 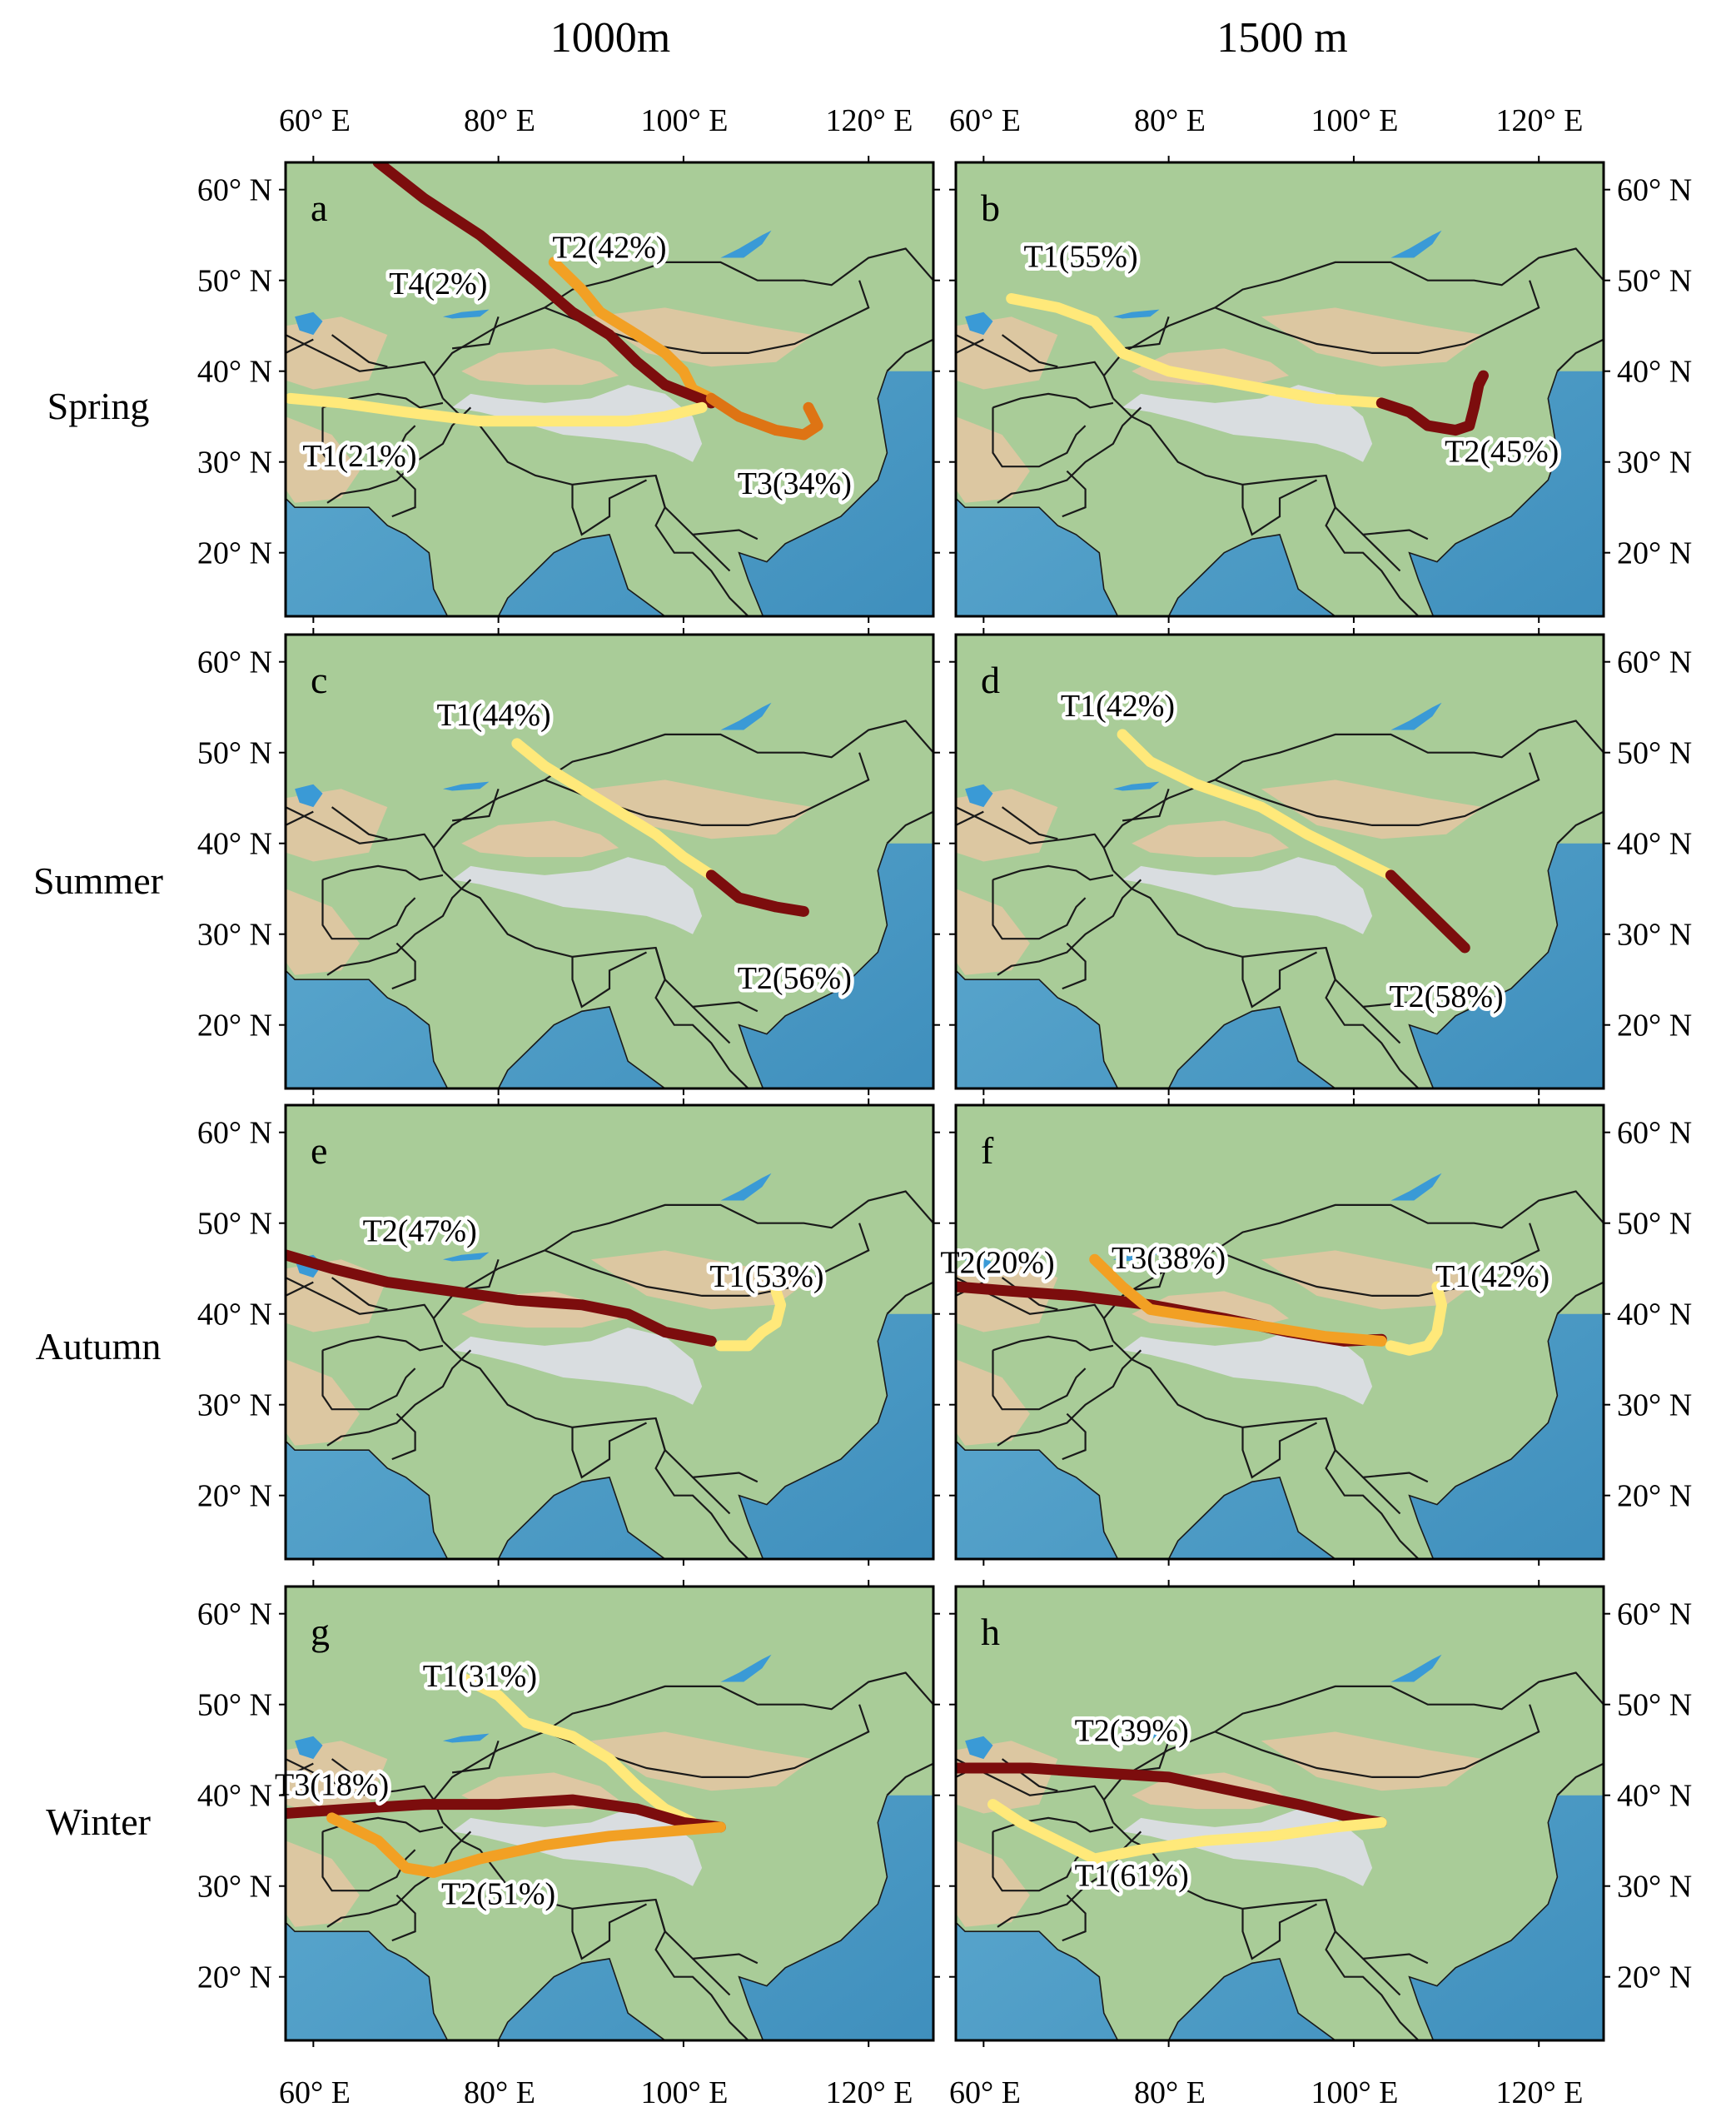 What do you see at coordinates (869, 120) in the screenshot?
I see `top-lon-tick-120-left: 120° E` at bounding box center [869, 120].